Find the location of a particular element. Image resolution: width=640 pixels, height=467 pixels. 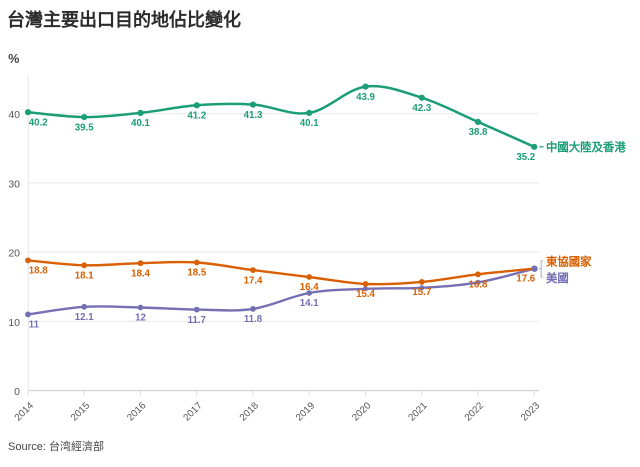

svg-text: 42.3 is located at coordinates (421, 108).